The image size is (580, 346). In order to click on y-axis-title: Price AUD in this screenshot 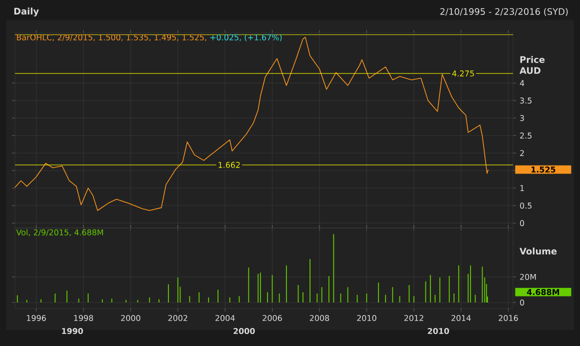, I will do `click(532, 65)`.